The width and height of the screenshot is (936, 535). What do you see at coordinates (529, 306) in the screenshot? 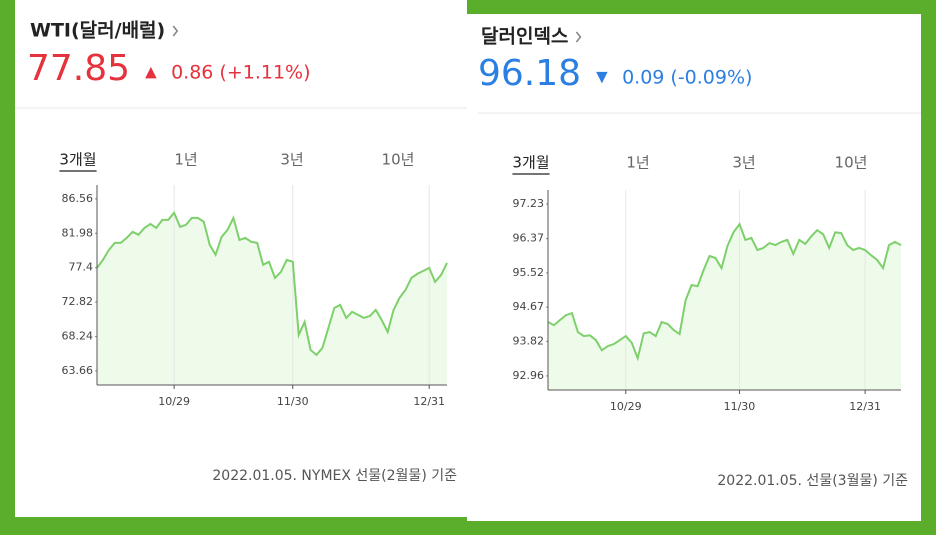
I see `y-tick-label: 94.67` at bounding box center [529, 306].